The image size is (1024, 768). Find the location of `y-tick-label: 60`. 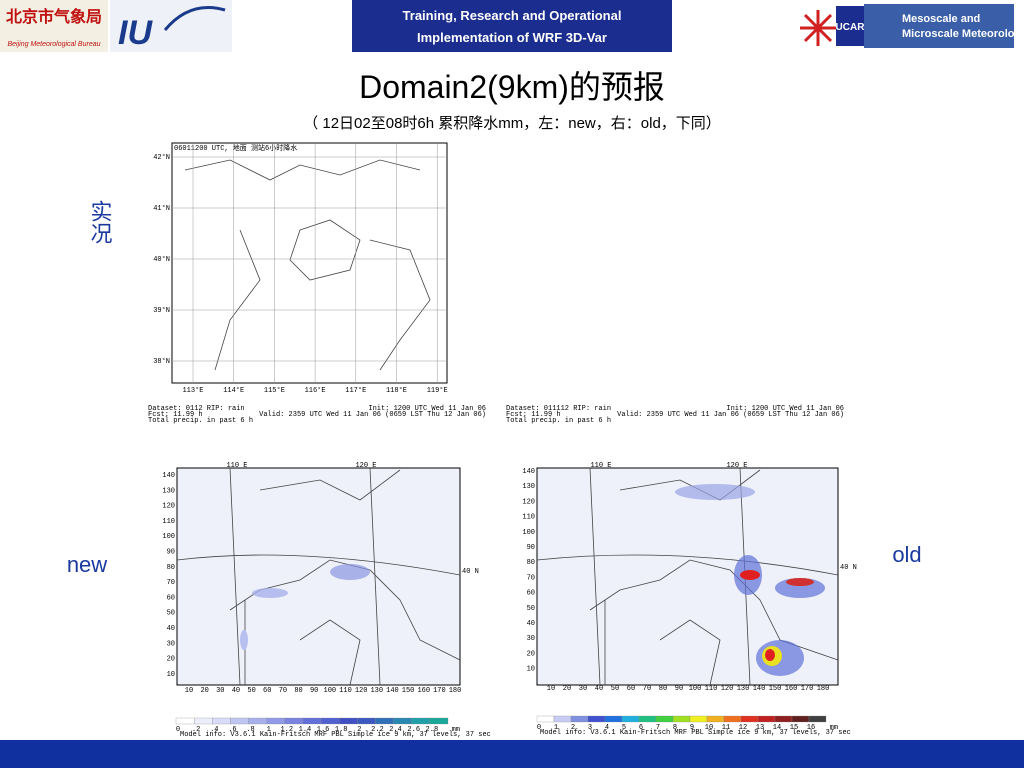

y-tick-label: 60 is located at coordinates (171, 598).